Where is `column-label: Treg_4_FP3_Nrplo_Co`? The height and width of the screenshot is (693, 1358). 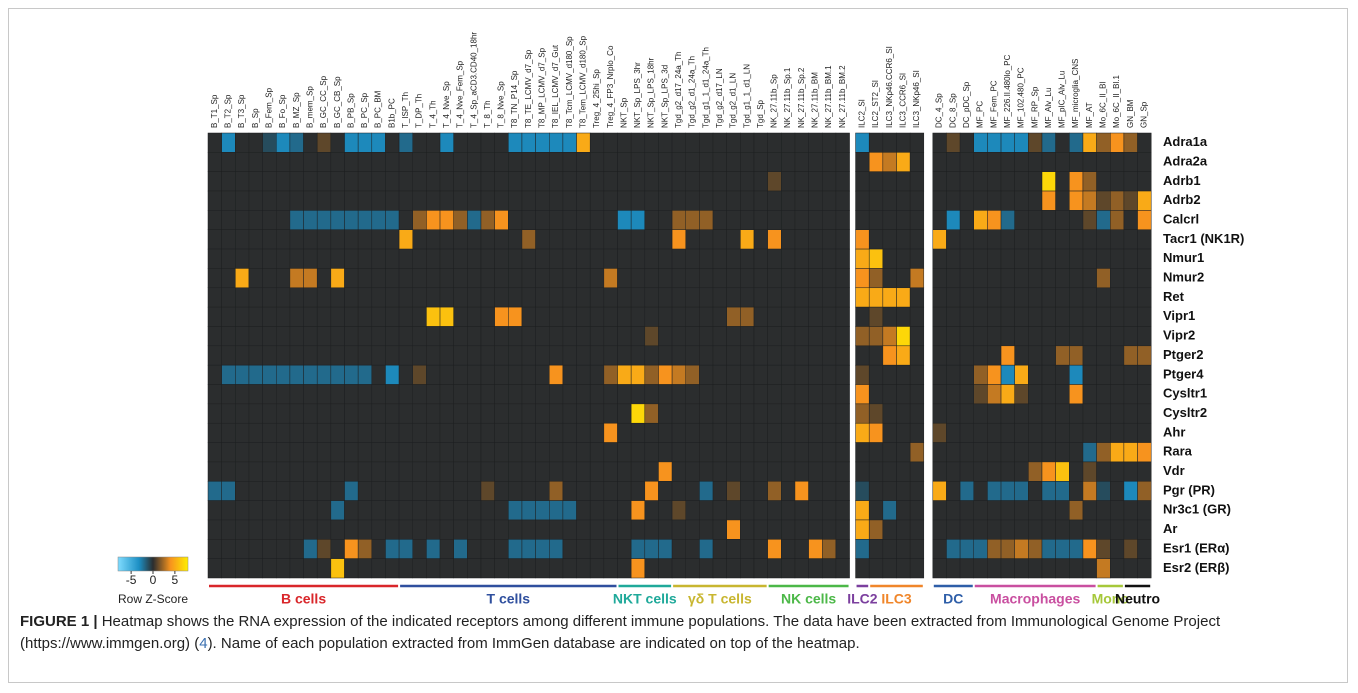
column-label: Treg_4_FP3_Nrplo_Co is located at coordinates (610, 86).